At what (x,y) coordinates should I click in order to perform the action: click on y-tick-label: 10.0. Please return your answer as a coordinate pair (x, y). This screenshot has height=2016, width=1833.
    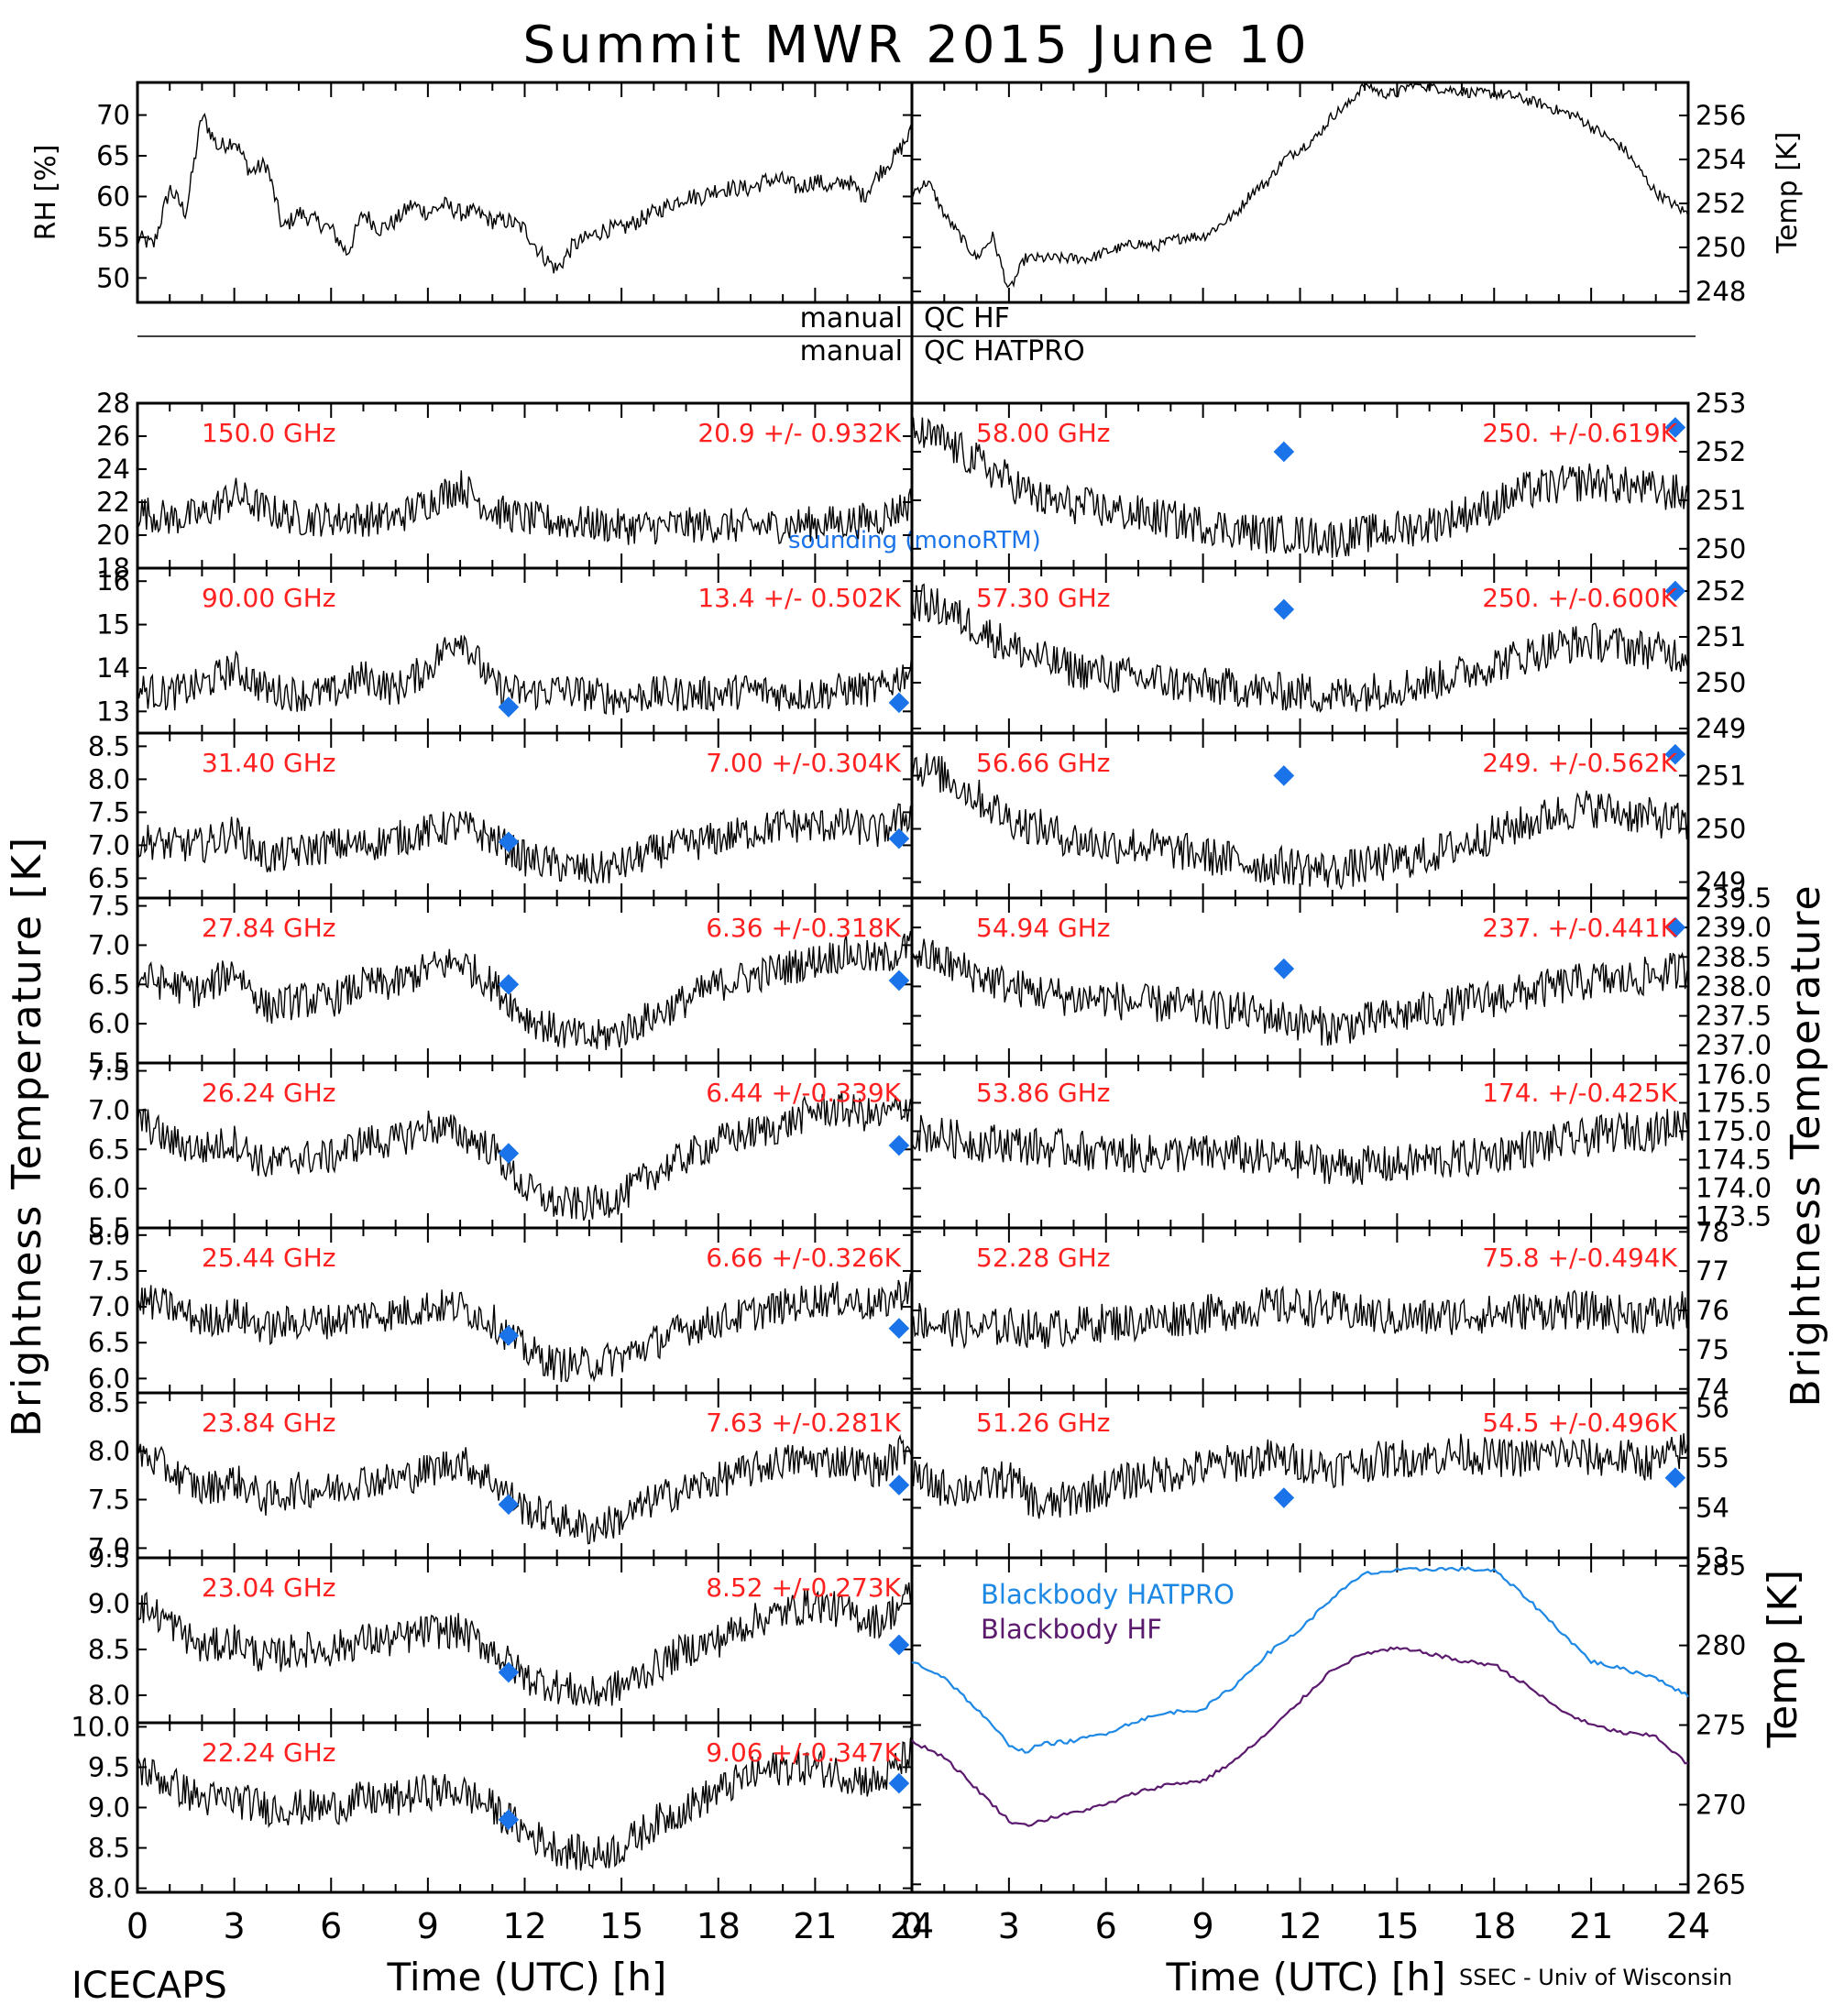
    Looking at the image, I should click on (100, 1726).